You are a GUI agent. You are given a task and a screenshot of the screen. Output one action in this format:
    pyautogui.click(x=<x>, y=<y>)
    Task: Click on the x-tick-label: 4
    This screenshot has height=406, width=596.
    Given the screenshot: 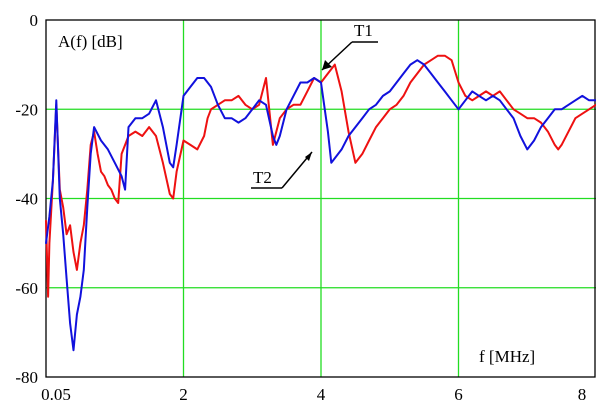 What is the action you would take?
    pyautogui.click(x=321, y=394)
    